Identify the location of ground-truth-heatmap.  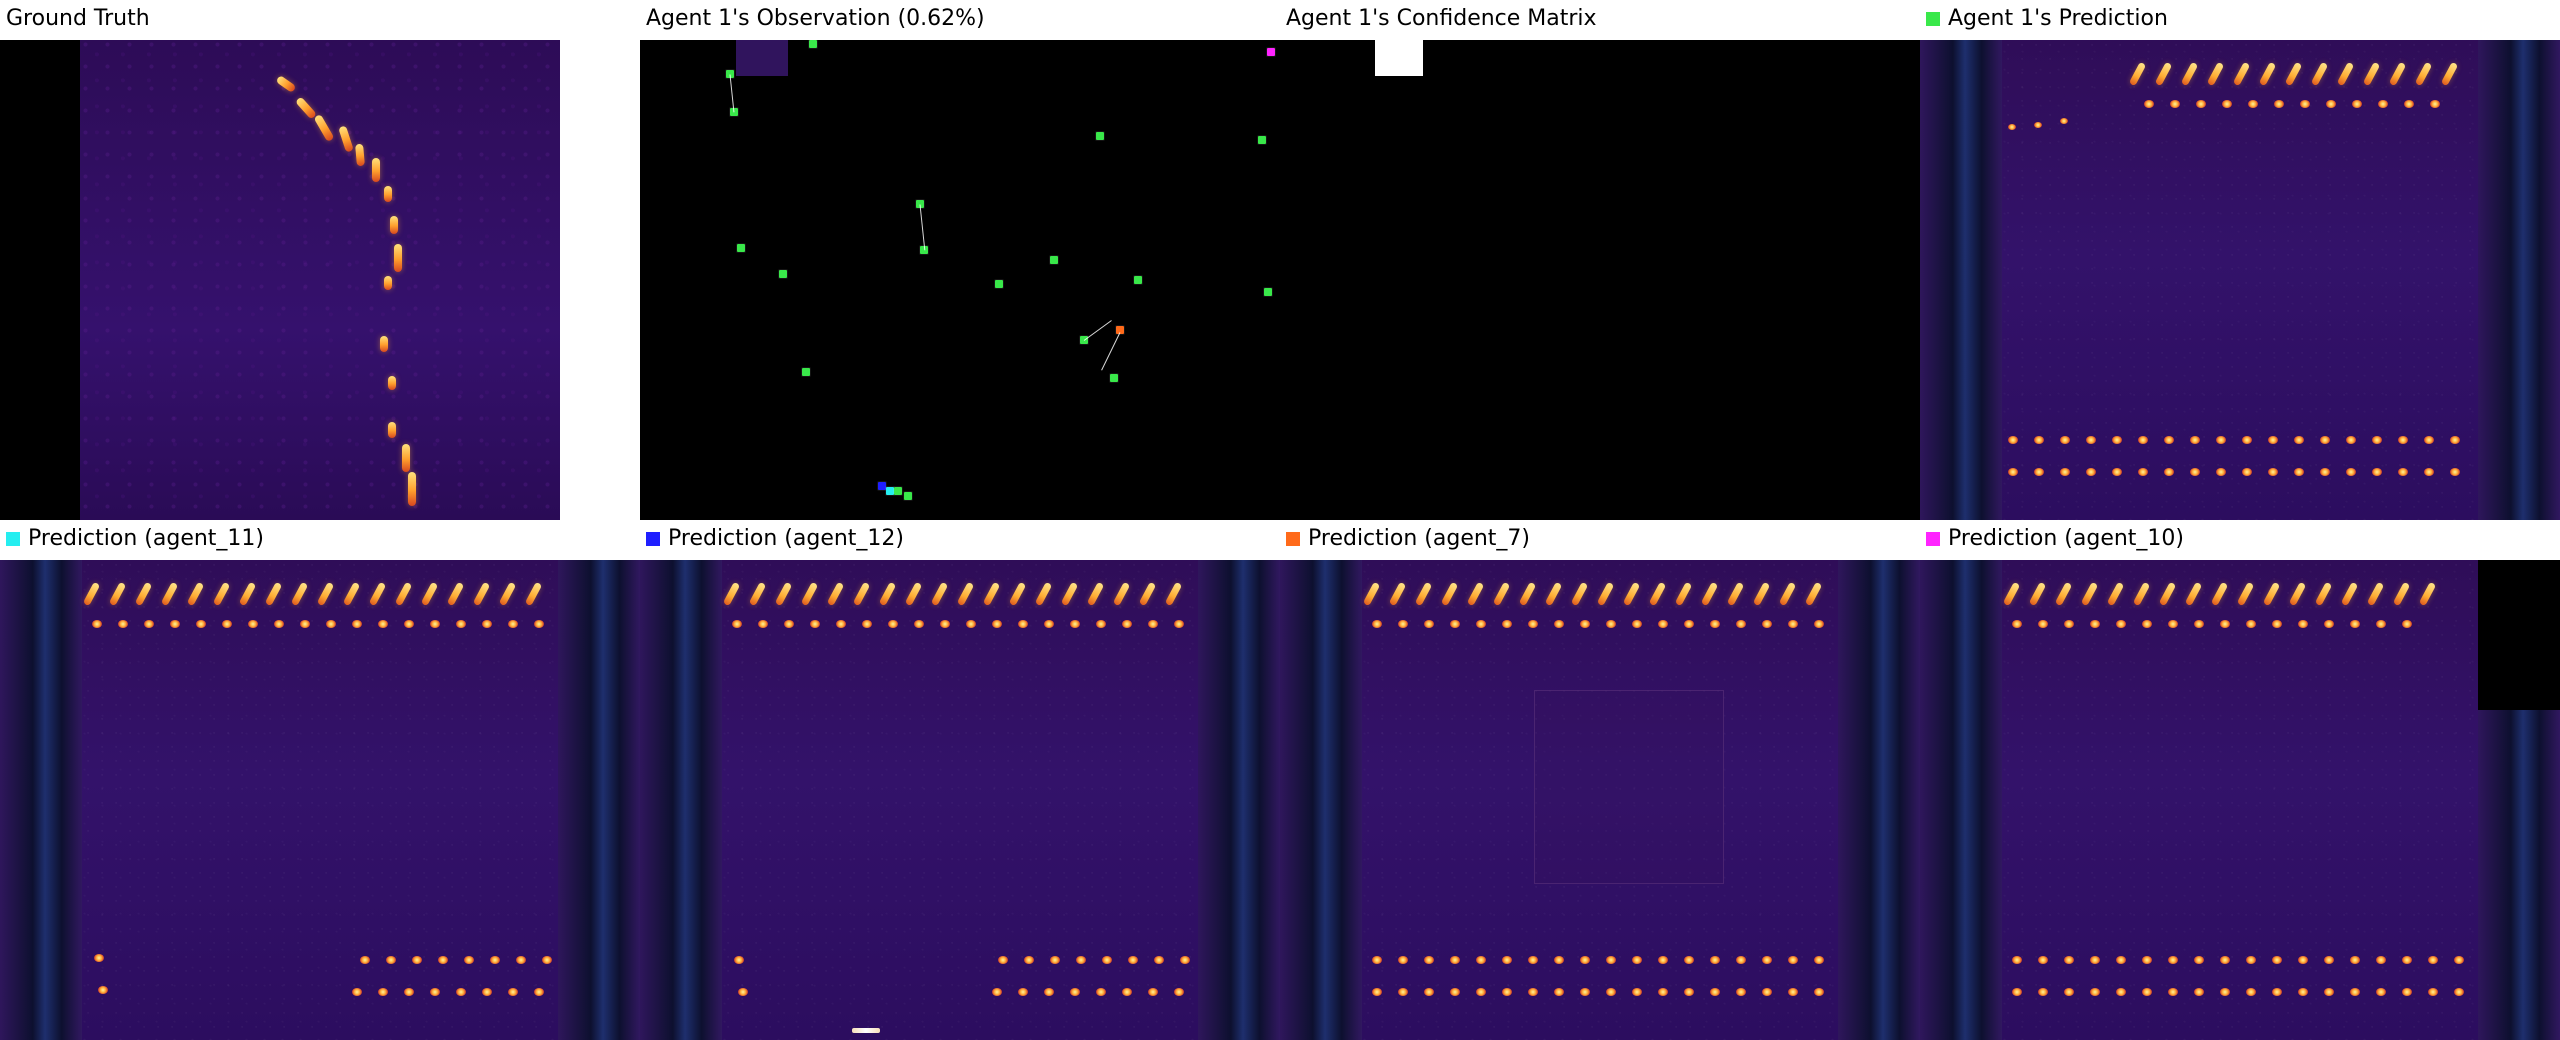
(320, 280).